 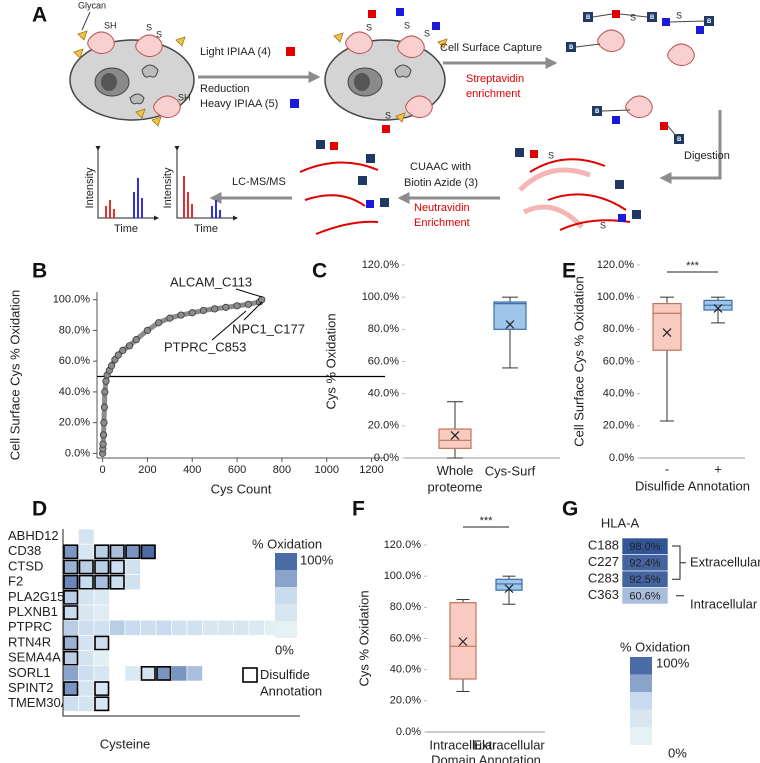 What do you see at coordinates (493, 94) in the screenshot?
I see `label: enrichment` at bounding box center [493, 94].